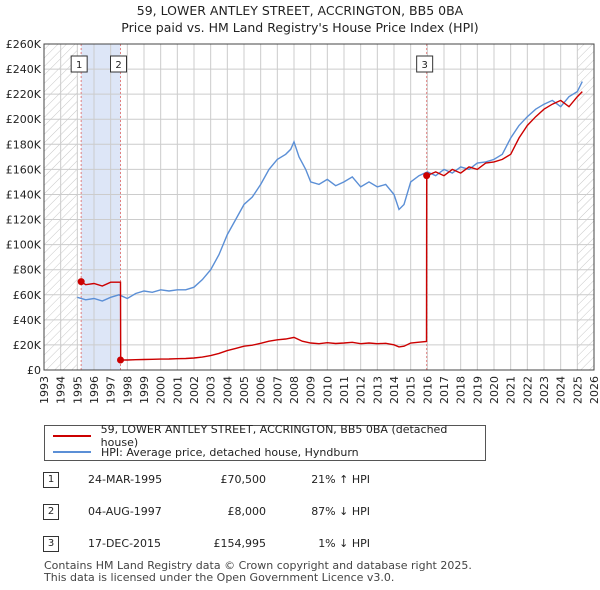  What do you see at coordinates (24, 119) in the screenshot?
I see `y-tick-label: £200K` at bounding box center [24, 119].